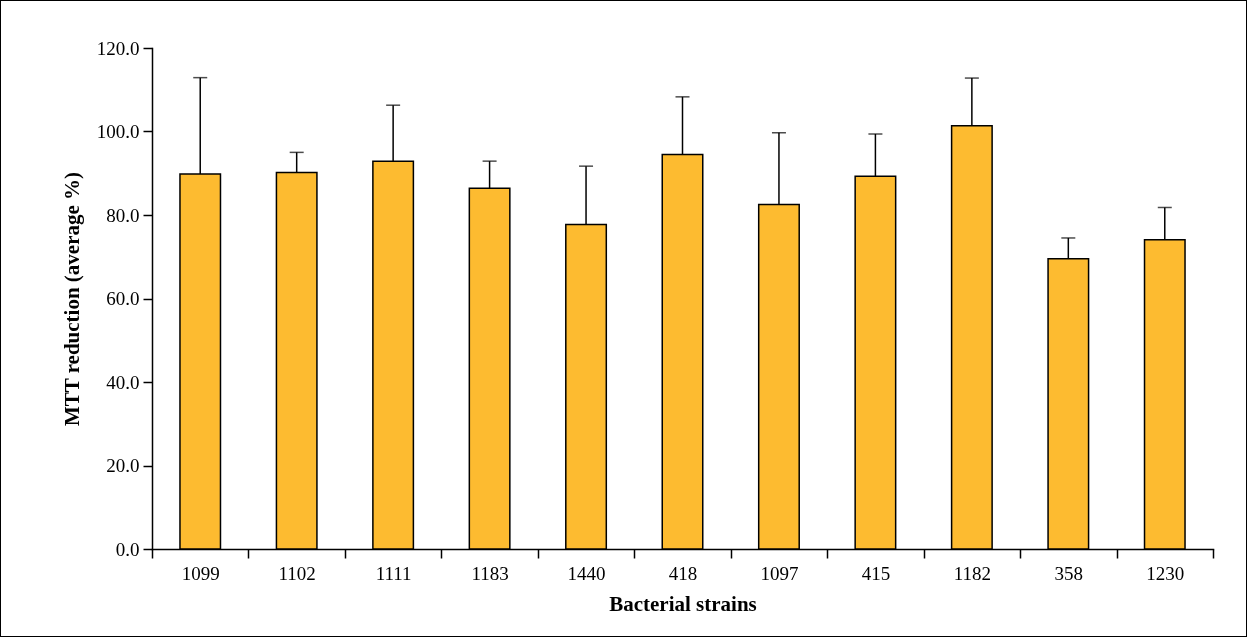  Describe the element at coordinates (393, 573) in the screenshot. I see `x-tick-label: 1111` at that location.